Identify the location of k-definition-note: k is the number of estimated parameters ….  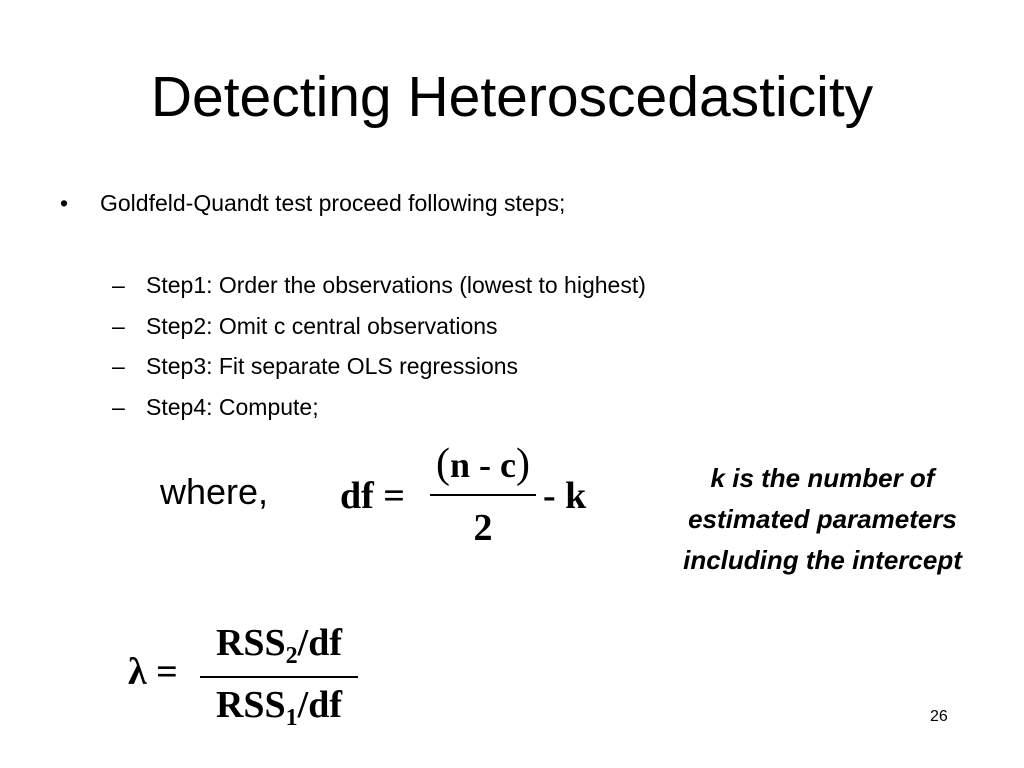
(822, 519).